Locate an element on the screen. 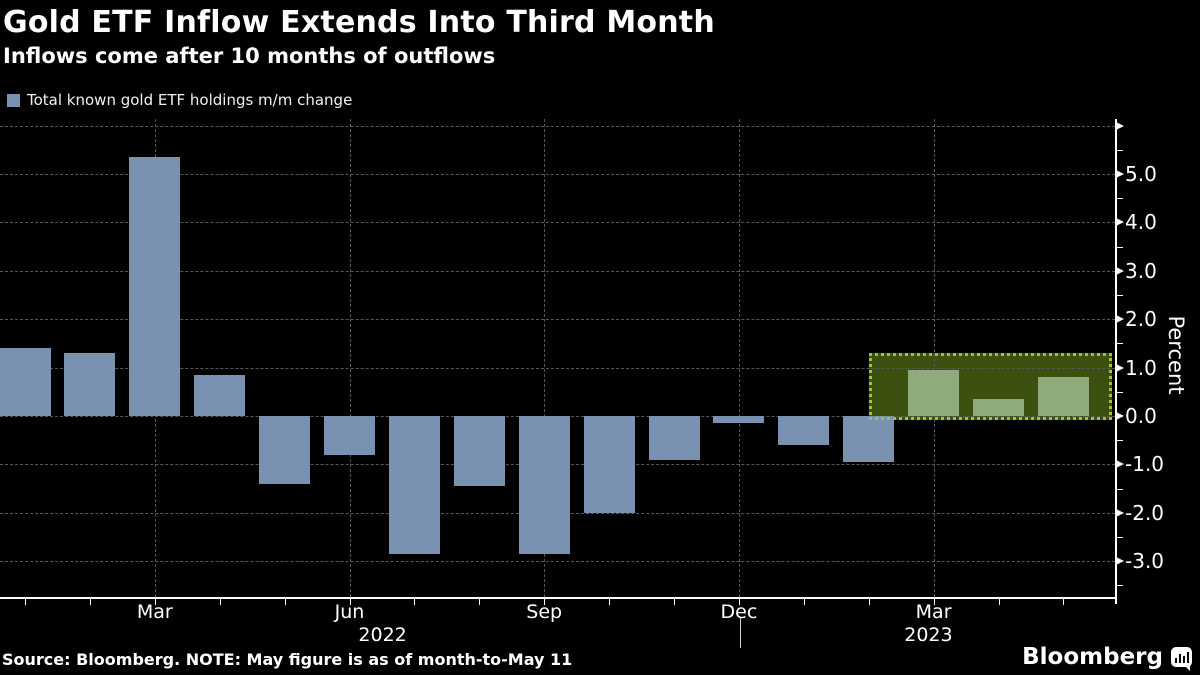 The image size is (1200, 675). y-axis-tick-label: 5.0 is located at coordinates (1141, 174).